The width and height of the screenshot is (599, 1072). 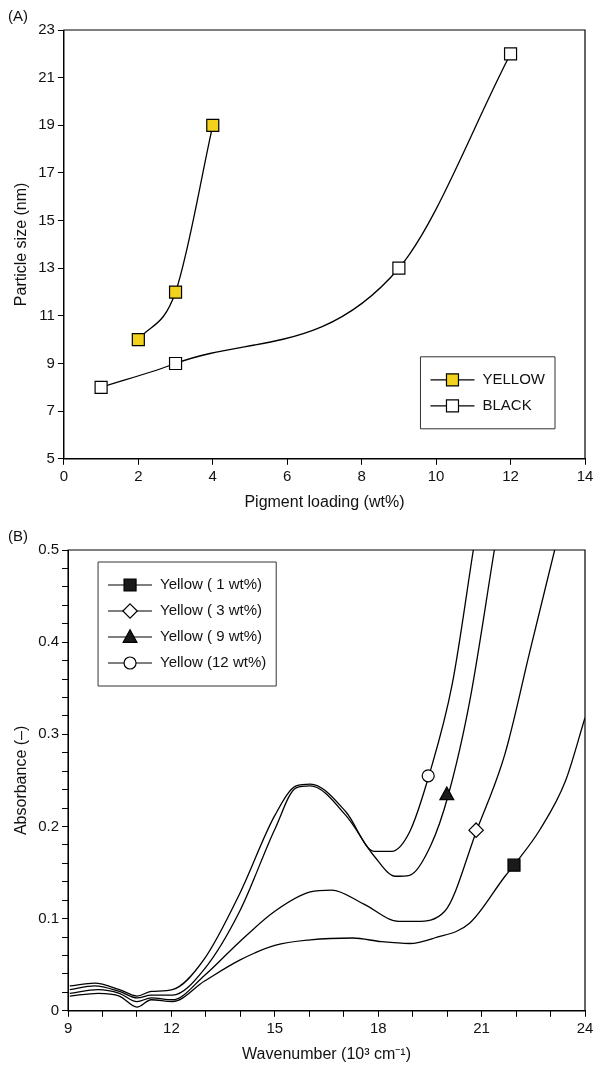 I want to click on y-tick-label: 0.2, so click(x=49, y=825).